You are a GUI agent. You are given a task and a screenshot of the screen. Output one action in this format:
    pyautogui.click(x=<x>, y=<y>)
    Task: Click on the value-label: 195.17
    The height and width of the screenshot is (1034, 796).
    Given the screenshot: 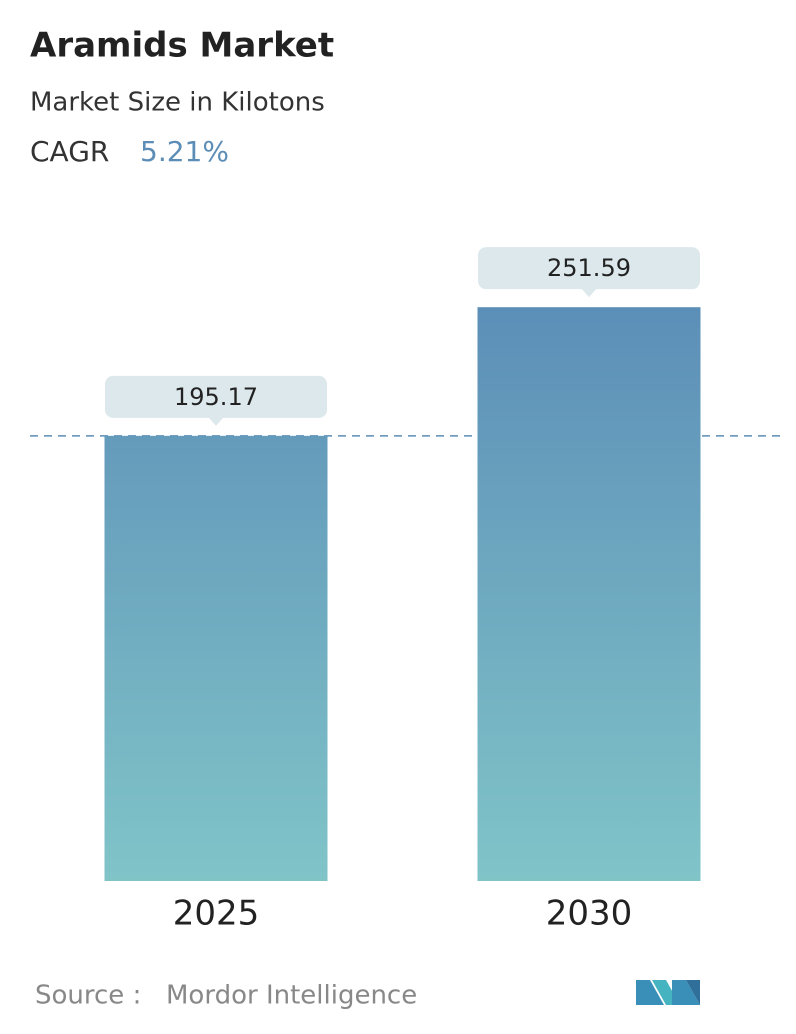 What is the action you would take?
    pyautogui.click(x=216, y=397)
    